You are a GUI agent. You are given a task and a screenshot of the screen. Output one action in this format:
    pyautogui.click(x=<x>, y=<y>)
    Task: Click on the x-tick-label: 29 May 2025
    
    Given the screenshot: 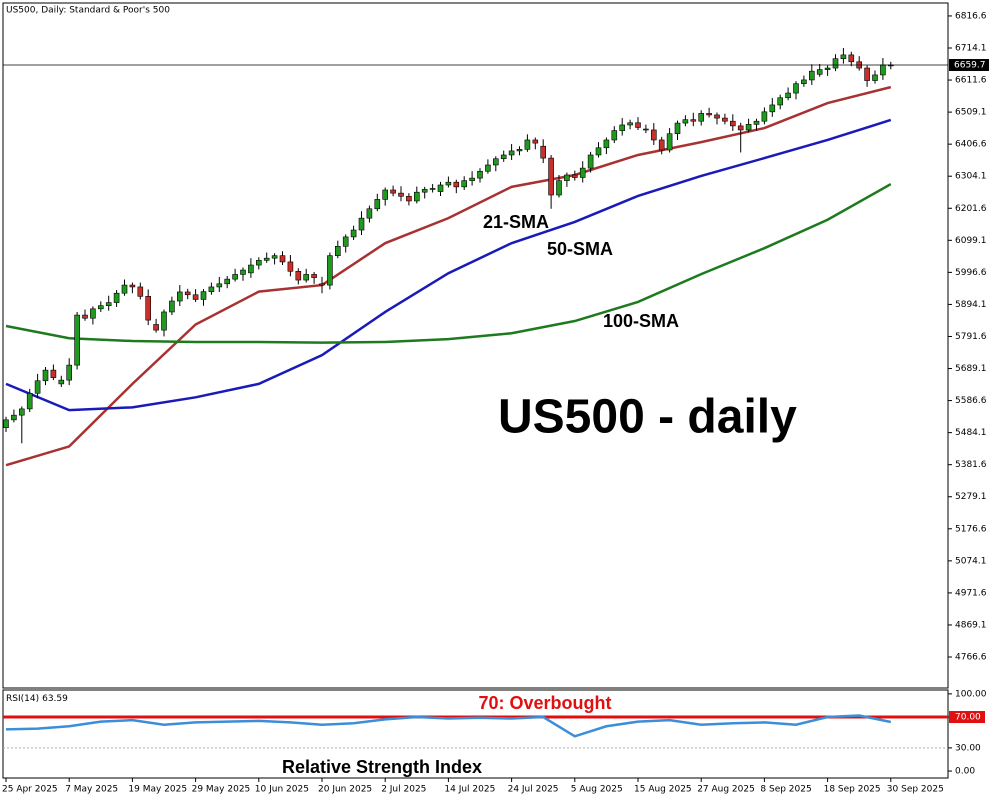 What is the action you would take?
    pyautogui.click(x=221, y=790)
    